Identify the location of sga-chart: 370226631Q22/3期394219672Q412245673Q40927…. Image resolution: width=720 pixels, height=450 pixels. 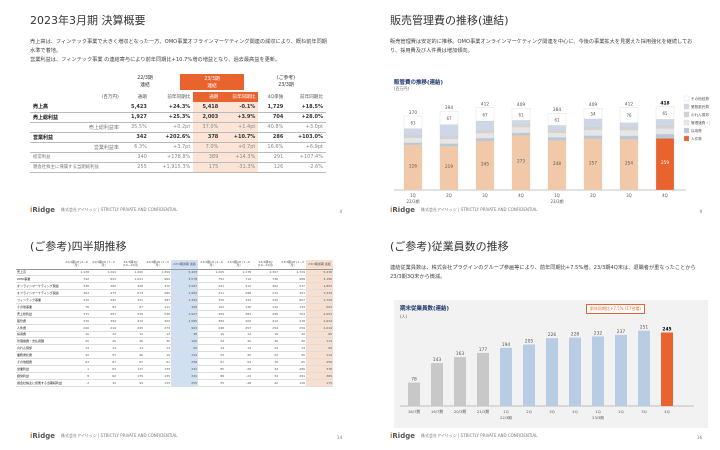
(552, 149).